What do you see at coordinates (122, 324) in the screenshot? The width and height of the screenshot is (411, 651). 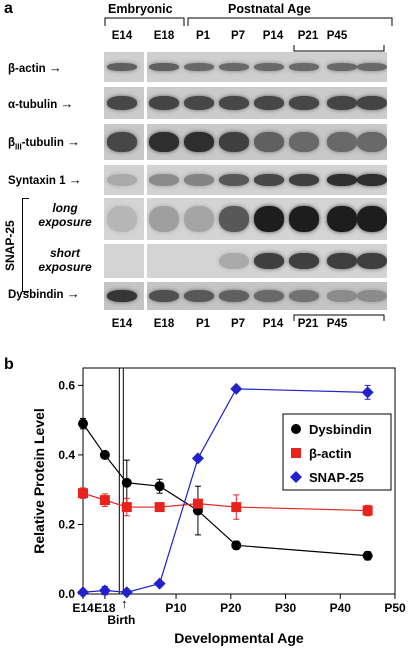 I see `lane-label-e14-bottom: E14` at bounding box center [122, 324].